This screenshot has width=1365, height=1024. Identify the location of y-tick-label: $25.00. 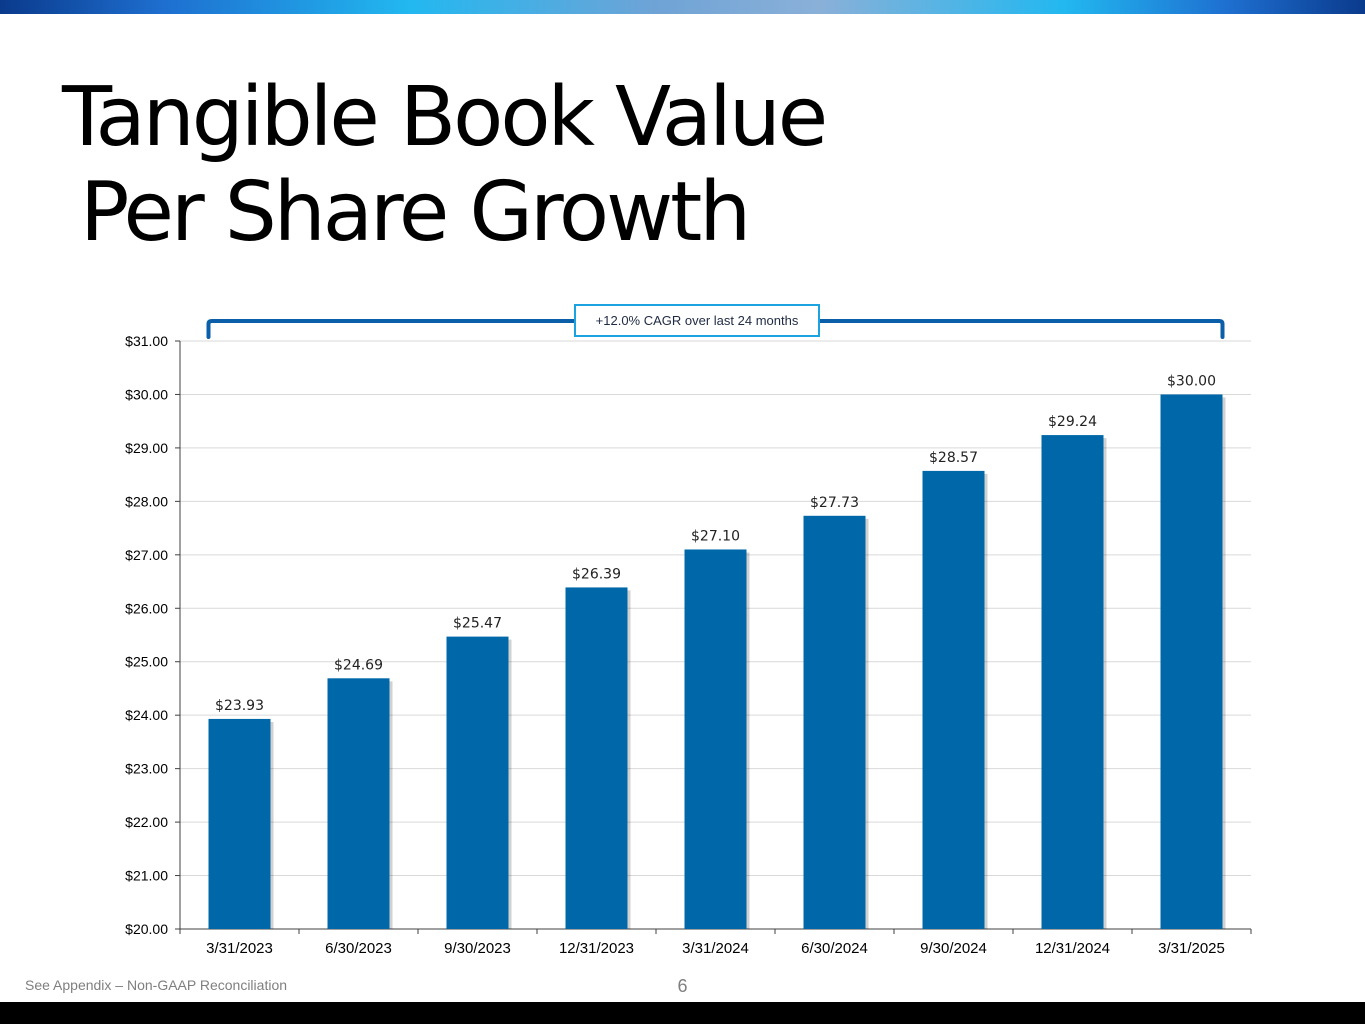
(146, 662).